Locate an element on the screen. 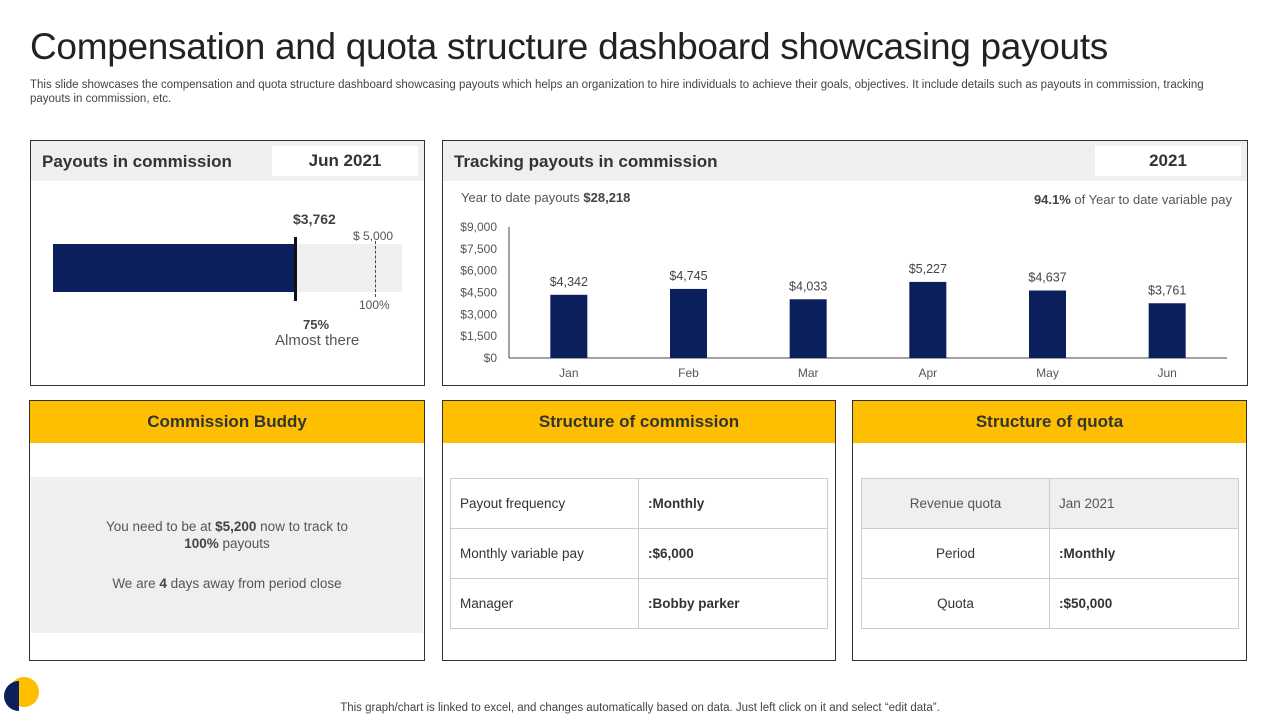  target-line is located at coordinates (375, 269).